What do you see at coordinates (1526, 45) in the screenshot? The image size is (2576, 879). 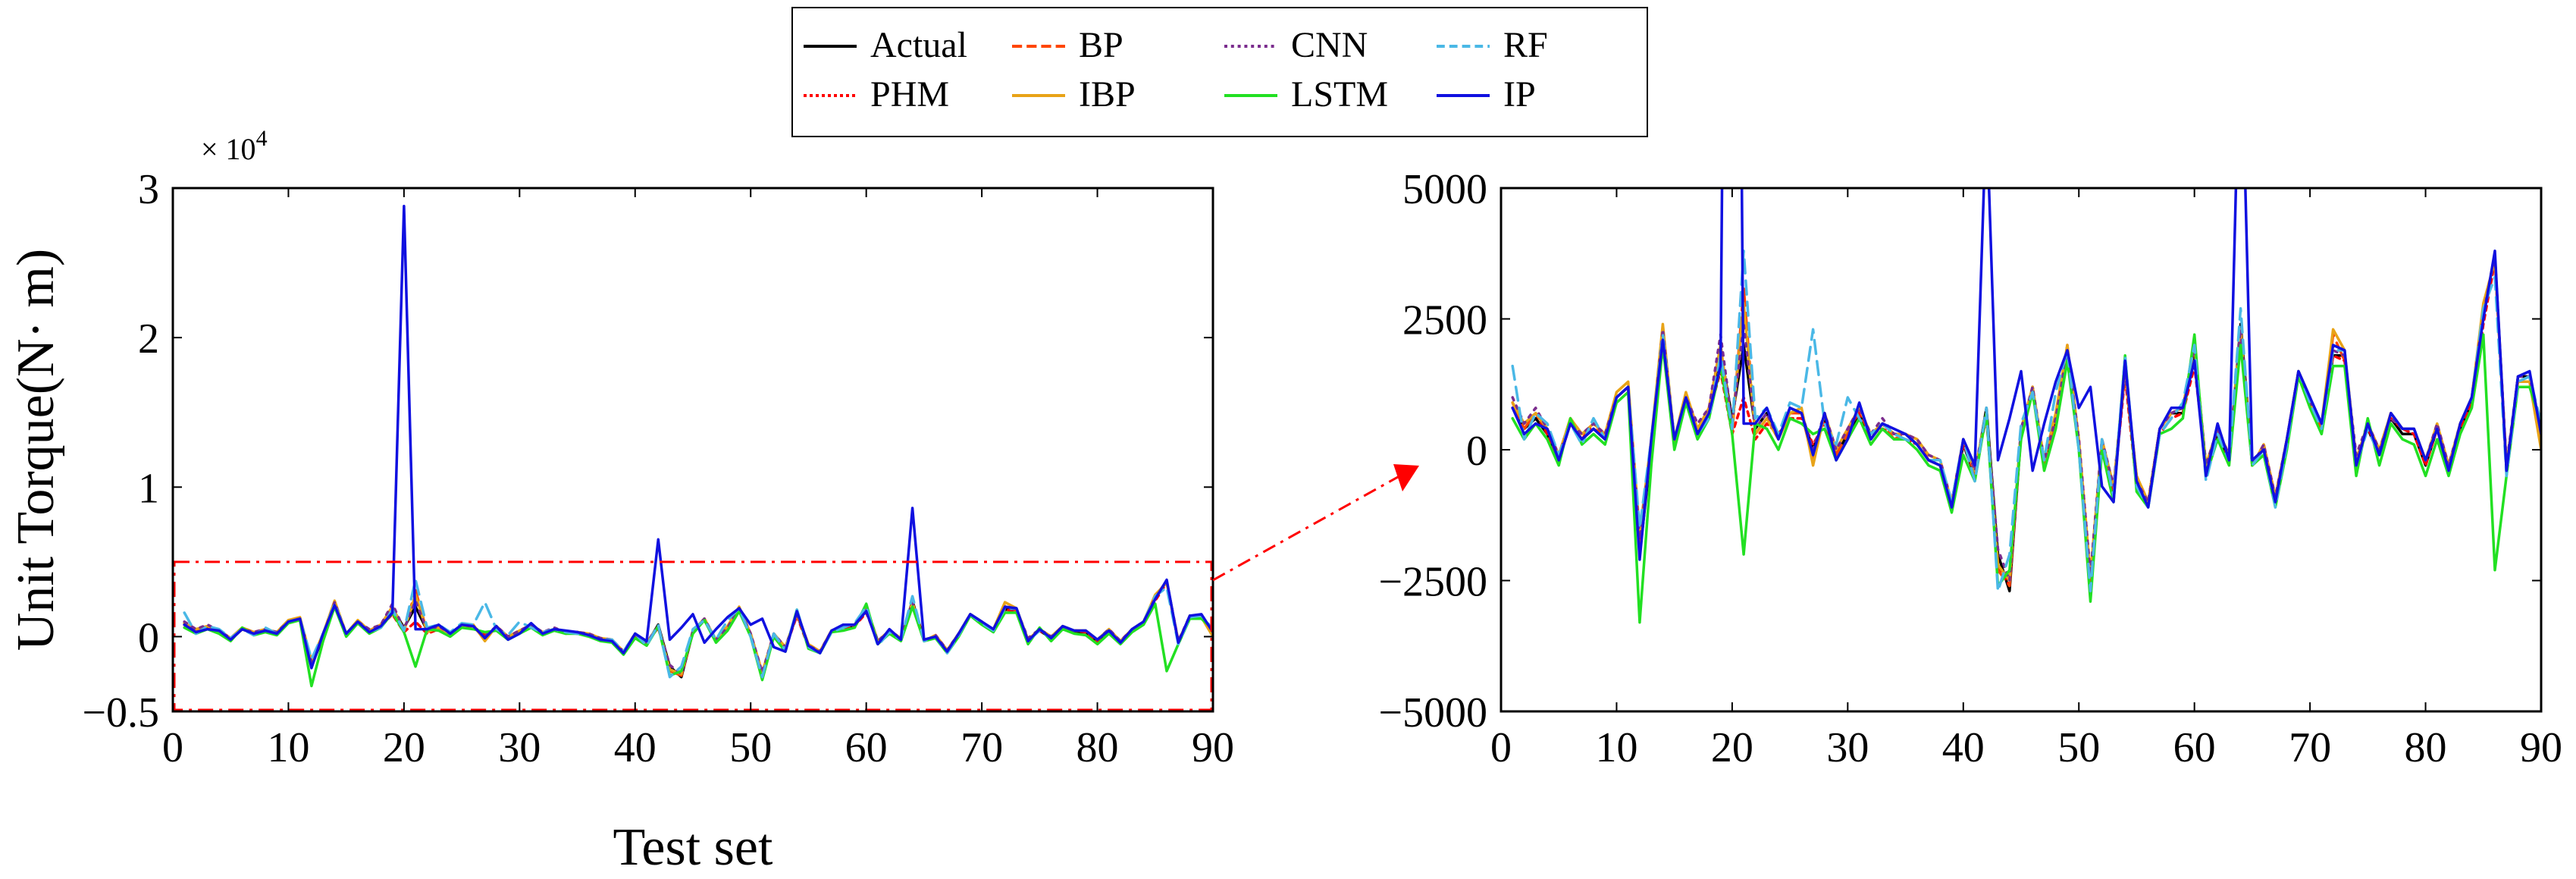 I see `legend-label-rf: RF` at bounding box center [1526, 45].